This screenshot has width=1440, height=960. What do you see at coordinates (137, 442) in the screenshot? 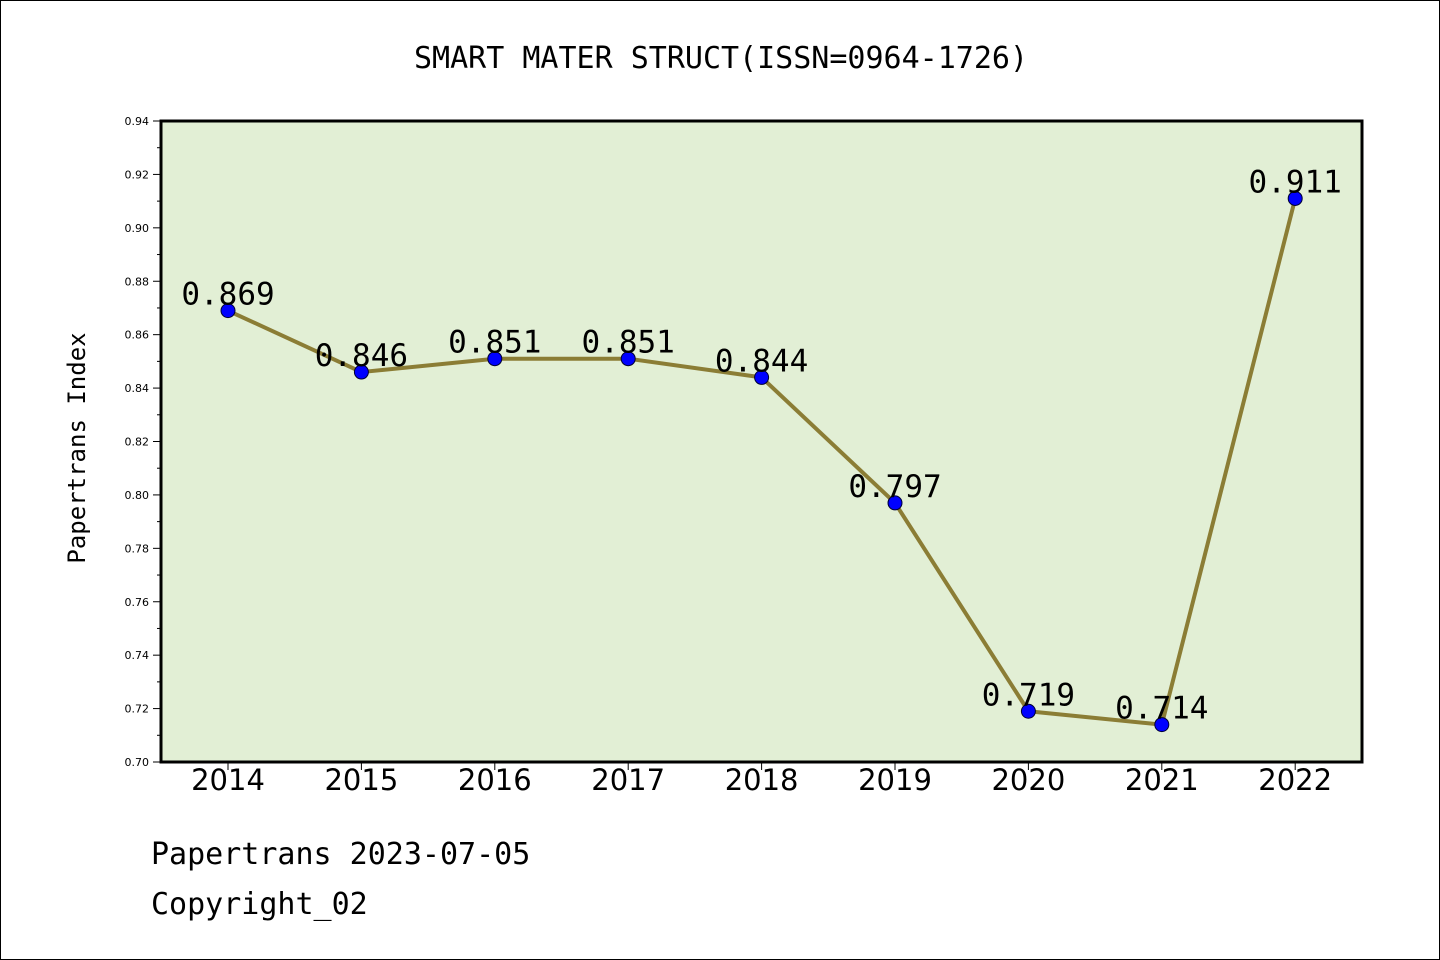
I see `y-tick-label: 0.82` at bounding box center [137, 442].